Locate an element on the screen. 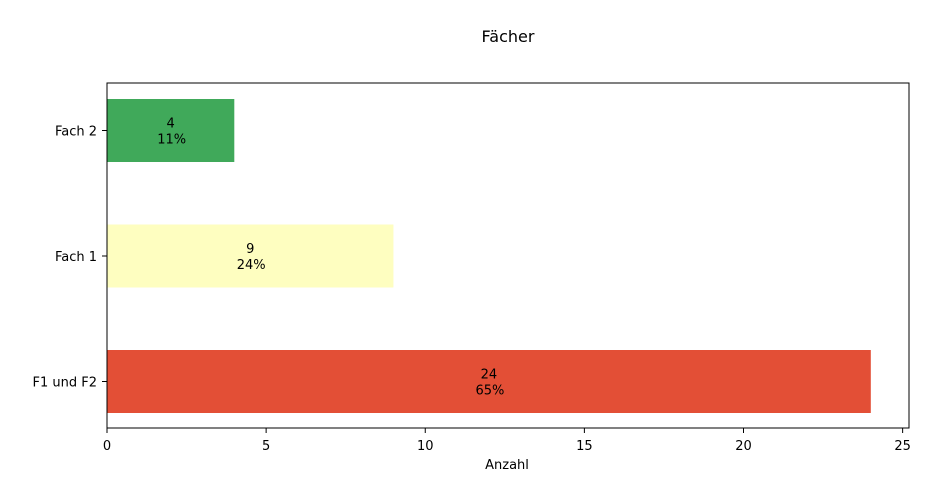 Image resolution: width=940 pixels, height=500 pixels. x-tick-label-10: 10 is located at coordinates (425, 446).